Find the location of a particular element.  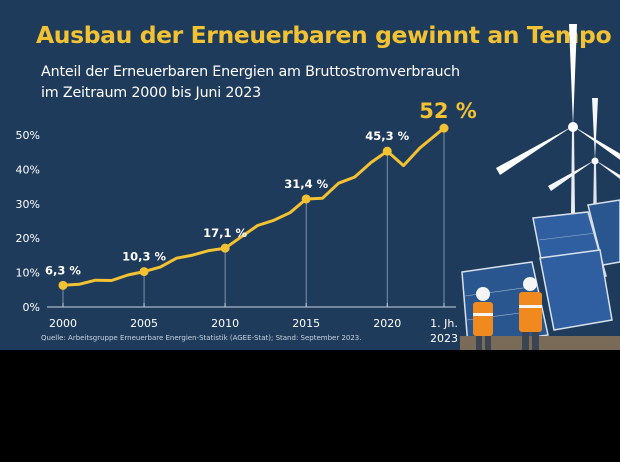

x-tick-label: 2015 is located at coordinates (306, 323).